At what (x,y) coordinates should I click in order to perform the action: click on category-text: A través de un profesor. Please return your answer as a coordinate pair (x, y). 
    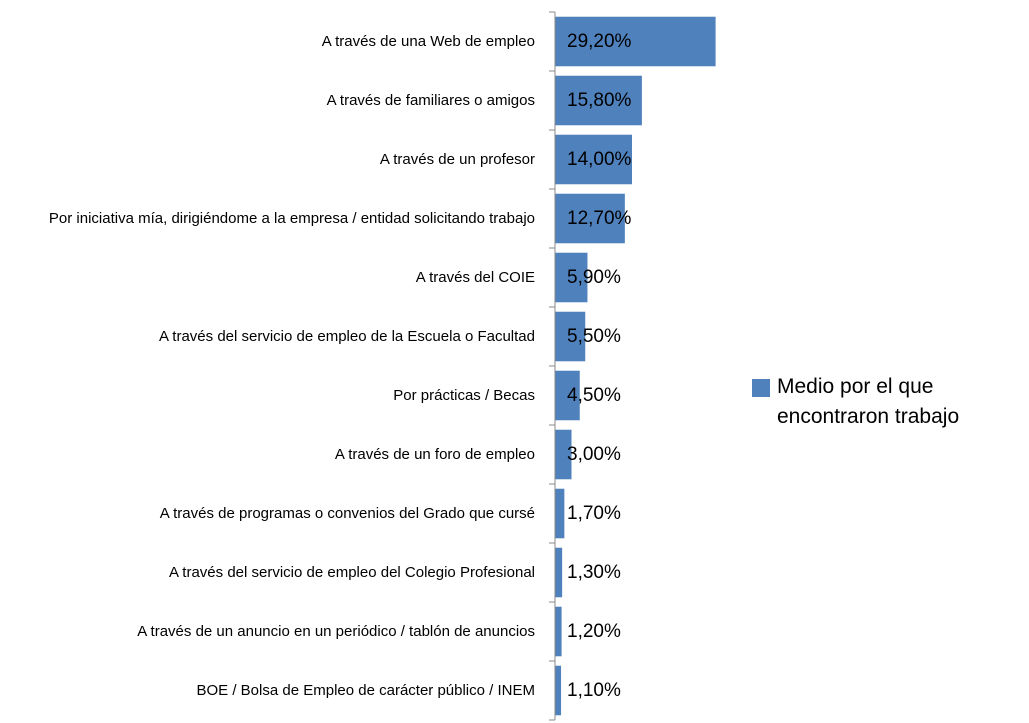
    Looking at the image, I should click on (457, 159).